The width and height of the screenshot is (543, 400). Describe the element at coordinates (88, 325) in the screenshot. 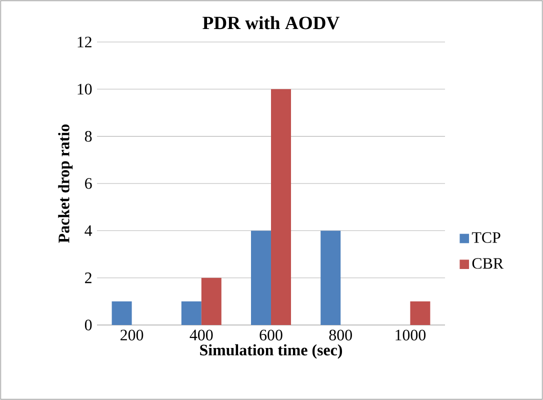

I see `y-tick-label: 0` at that location.